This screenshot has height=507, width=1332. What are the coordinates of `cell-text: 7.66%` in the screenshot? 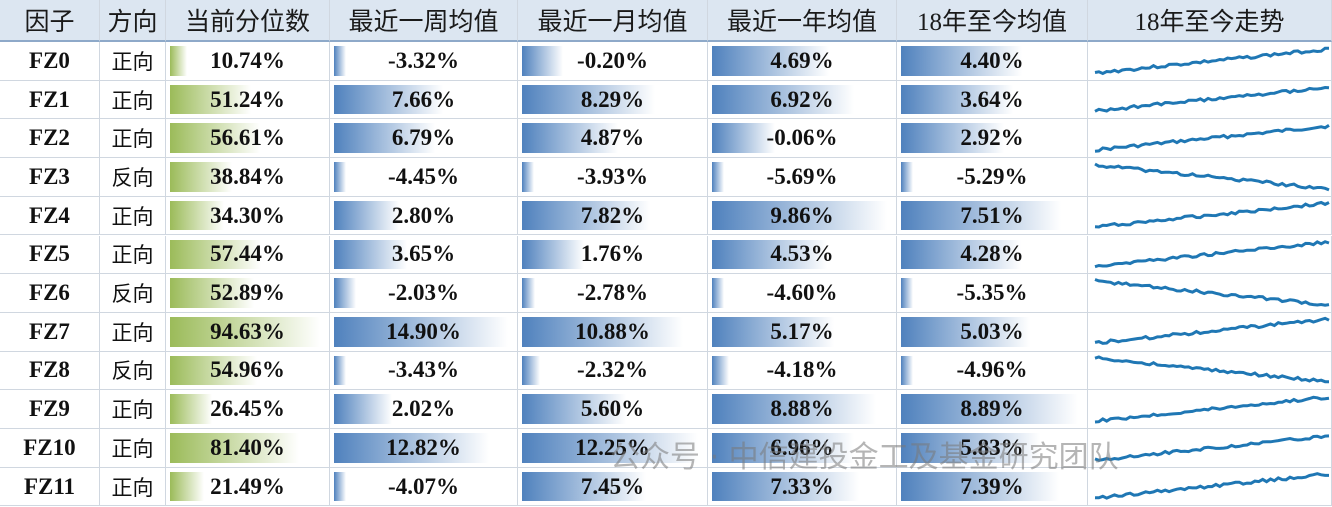 It's located at (423, 99).